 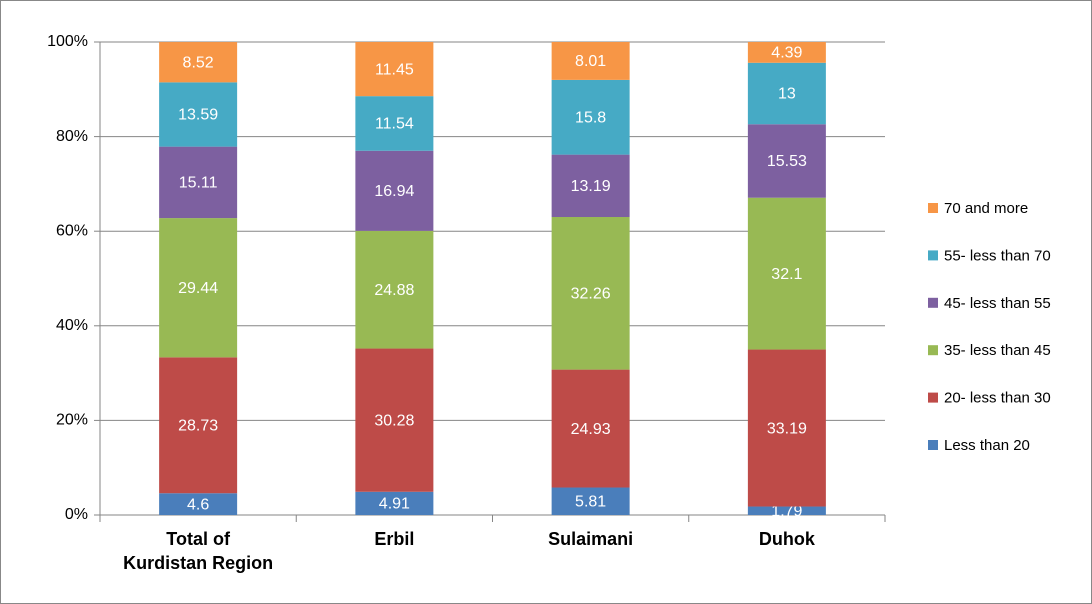 I want to click on data-label: 11.45, so click(x=394, y=69).